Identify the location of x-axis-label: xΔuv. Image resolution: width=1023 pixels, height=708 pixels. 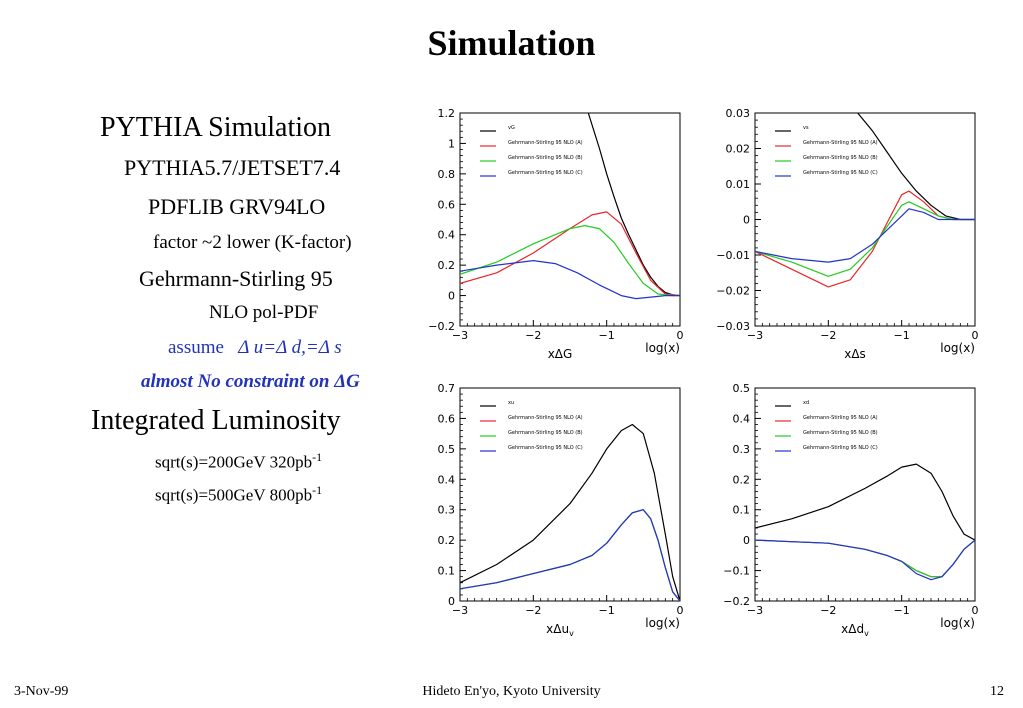
(560, 630).